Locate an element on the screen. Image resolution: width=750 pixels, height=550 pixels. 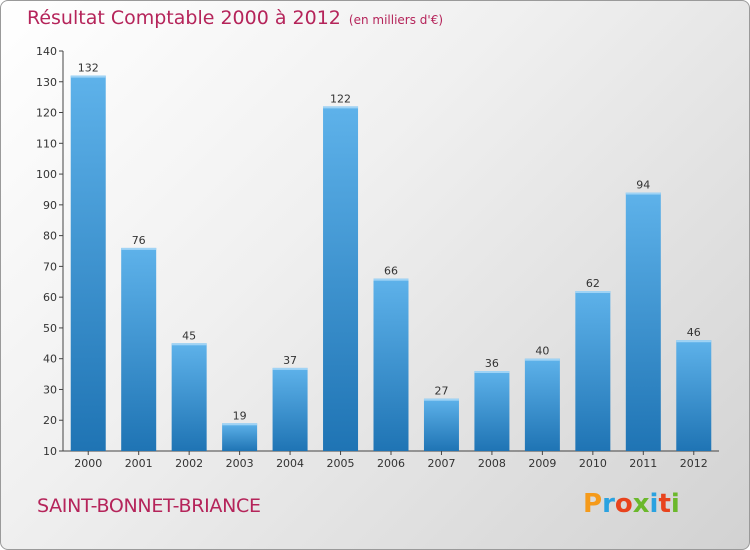
chart-title-text: Résultat Comptable 2000 à 2012 is located at coordinates (184, 18).